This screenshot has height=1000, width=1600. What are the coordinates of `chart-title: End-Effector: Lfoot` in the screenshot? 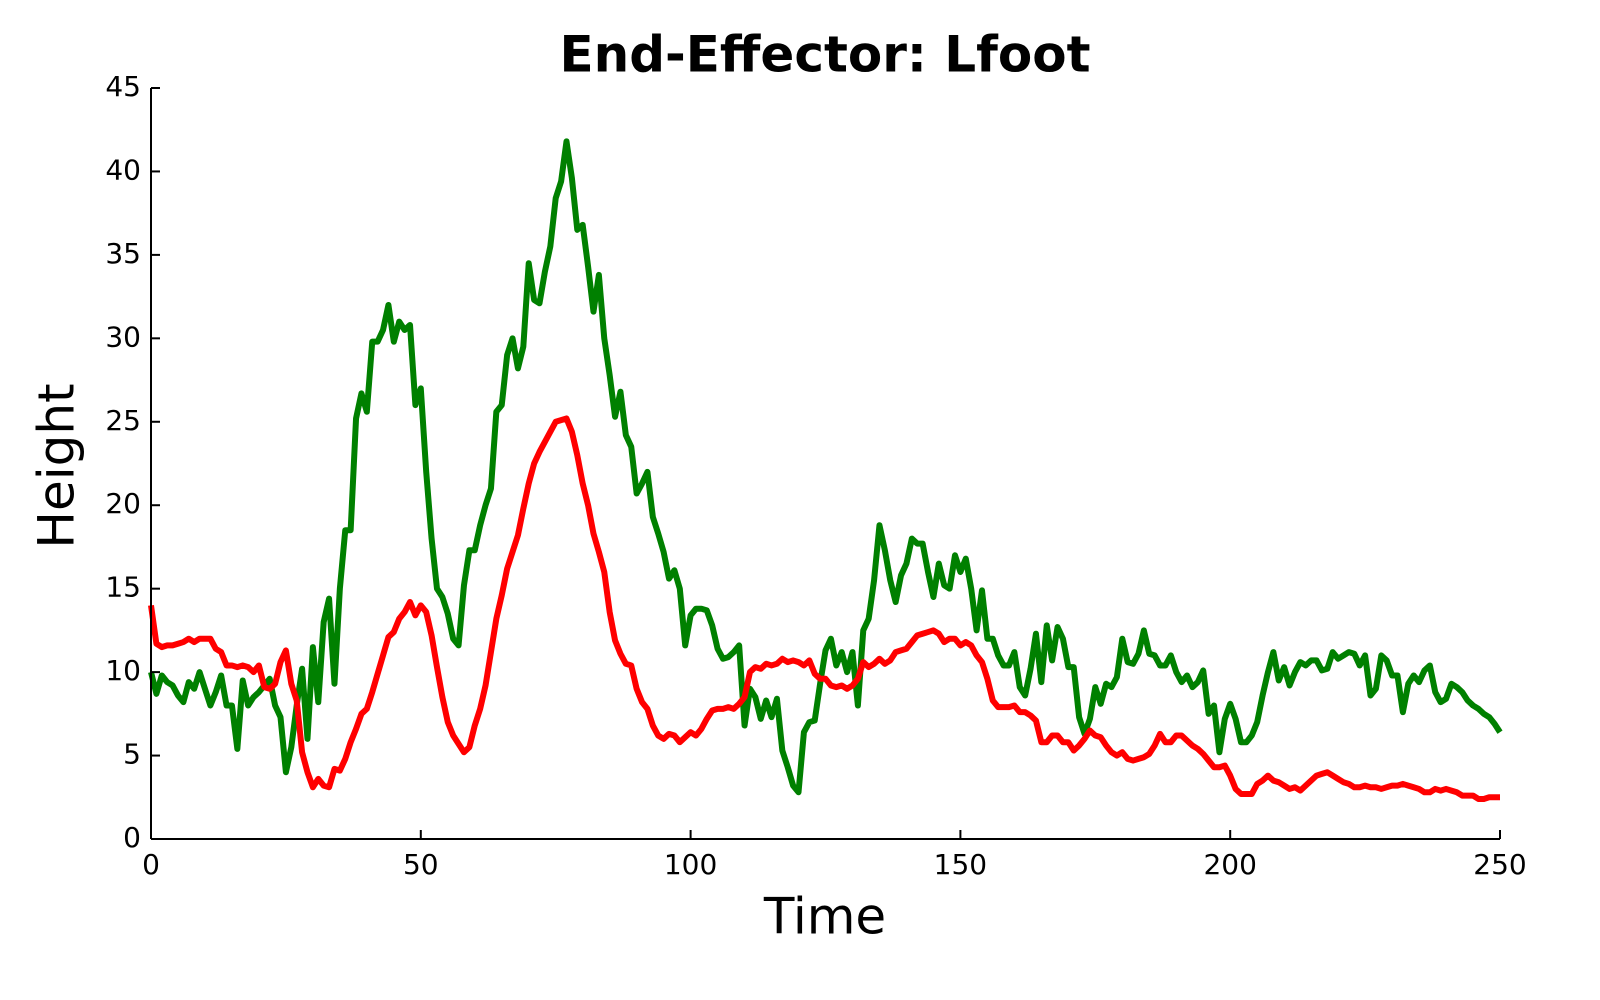 It's located at (824, 55).